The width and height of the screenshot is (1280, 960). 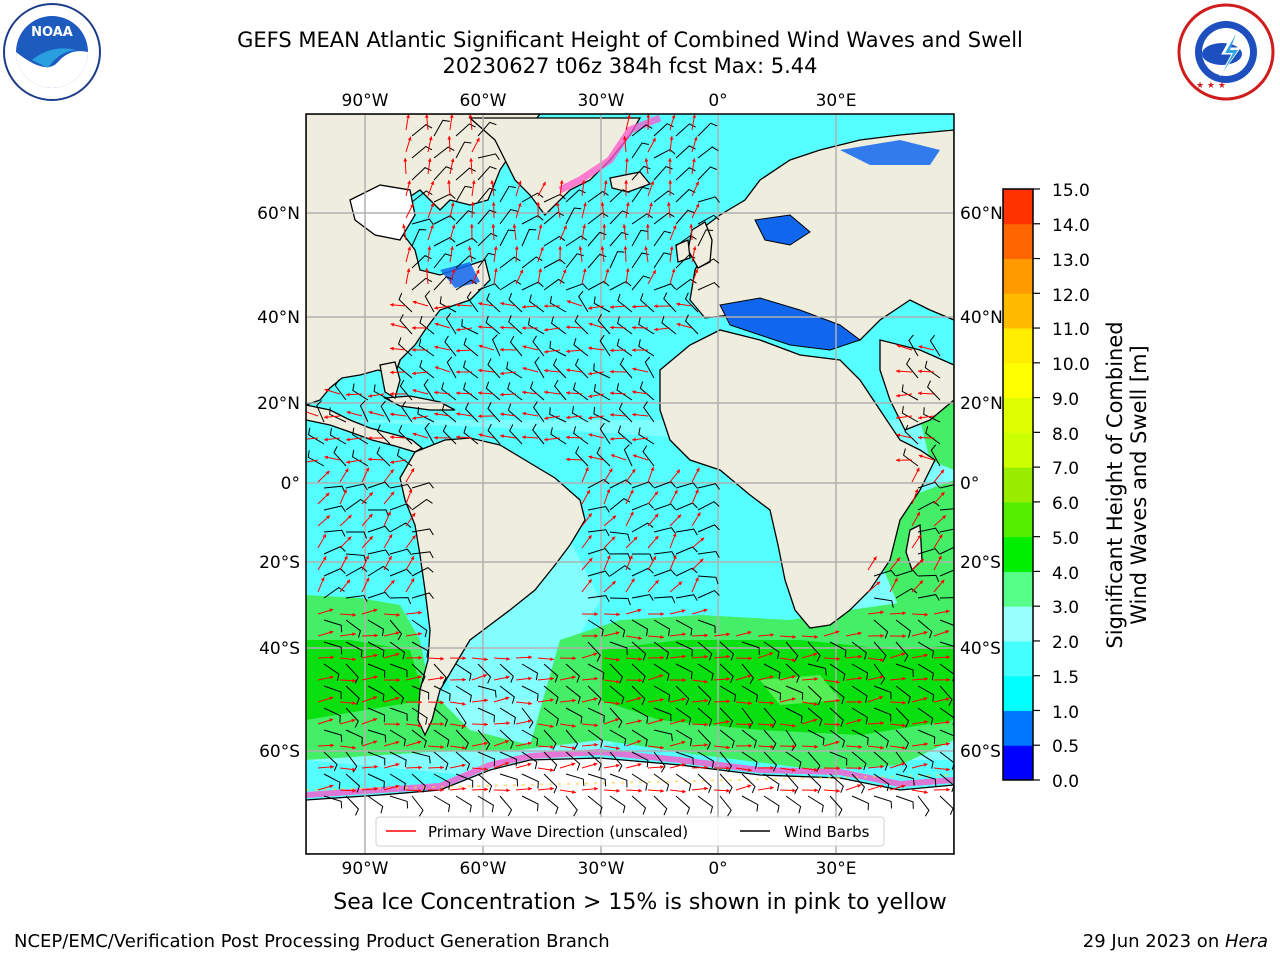 I want to click on colorbar-tick-label: 14.0, so click(x=1071, y=226).